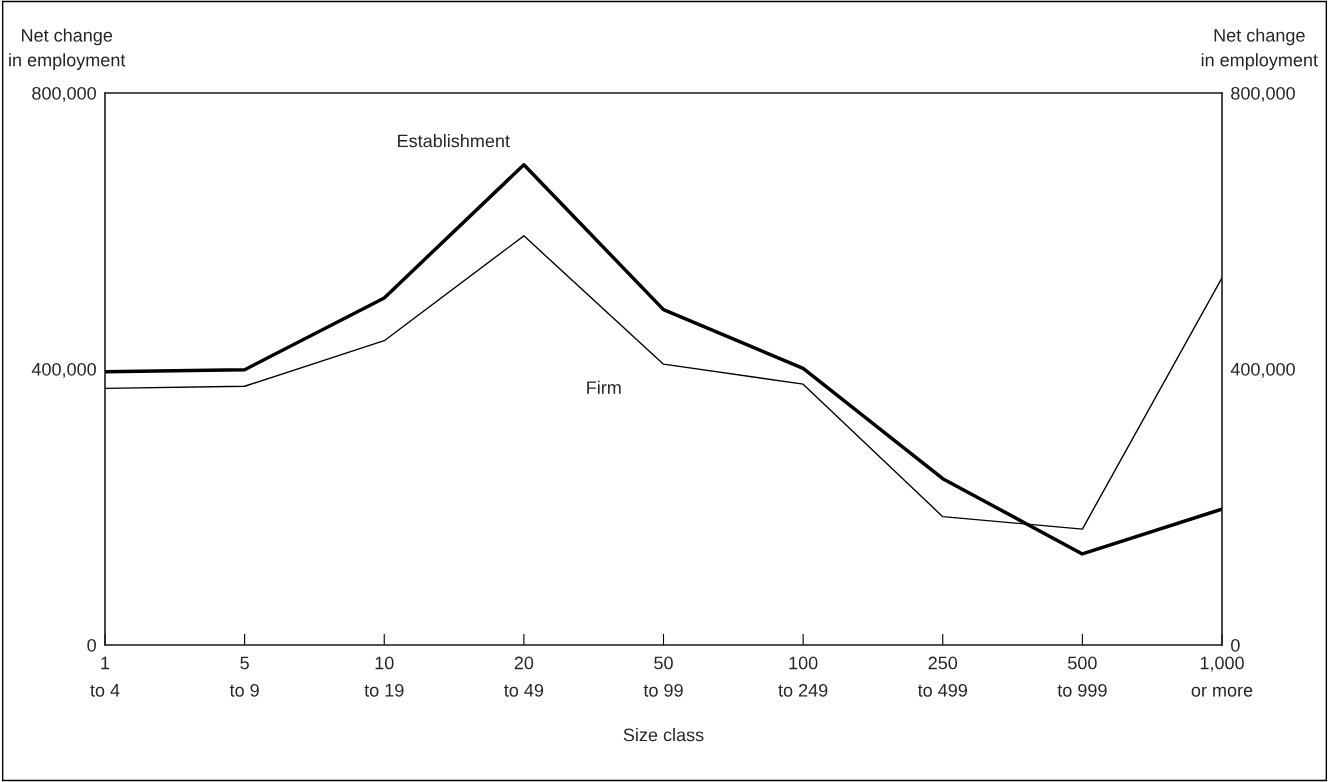 The height and width of the screenshot is (782, 1329). What do you see at coordinates (663, 676) in the screenshot?
I see `x-tick-label: 50 to 99` at bounding box center [663, 676].